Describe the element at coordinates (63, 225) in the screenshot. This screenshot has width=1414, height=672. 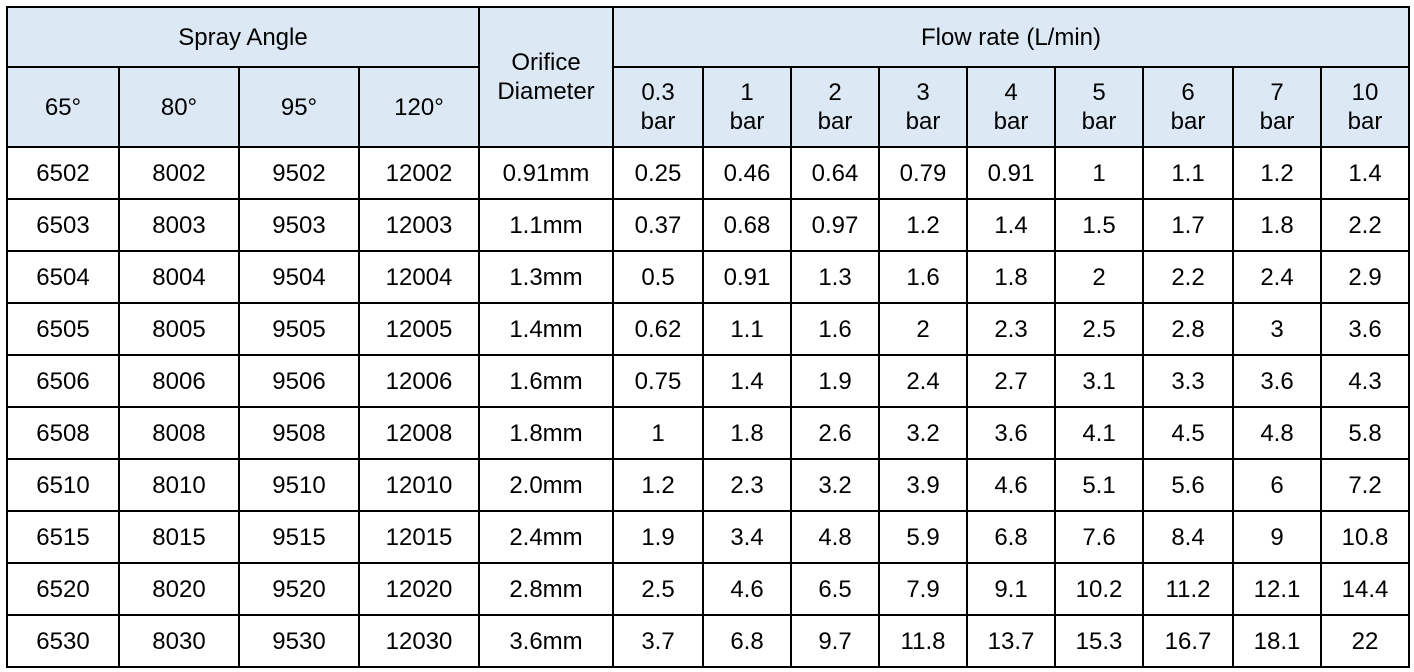
I see `nozzle-code: 6503` at that location.